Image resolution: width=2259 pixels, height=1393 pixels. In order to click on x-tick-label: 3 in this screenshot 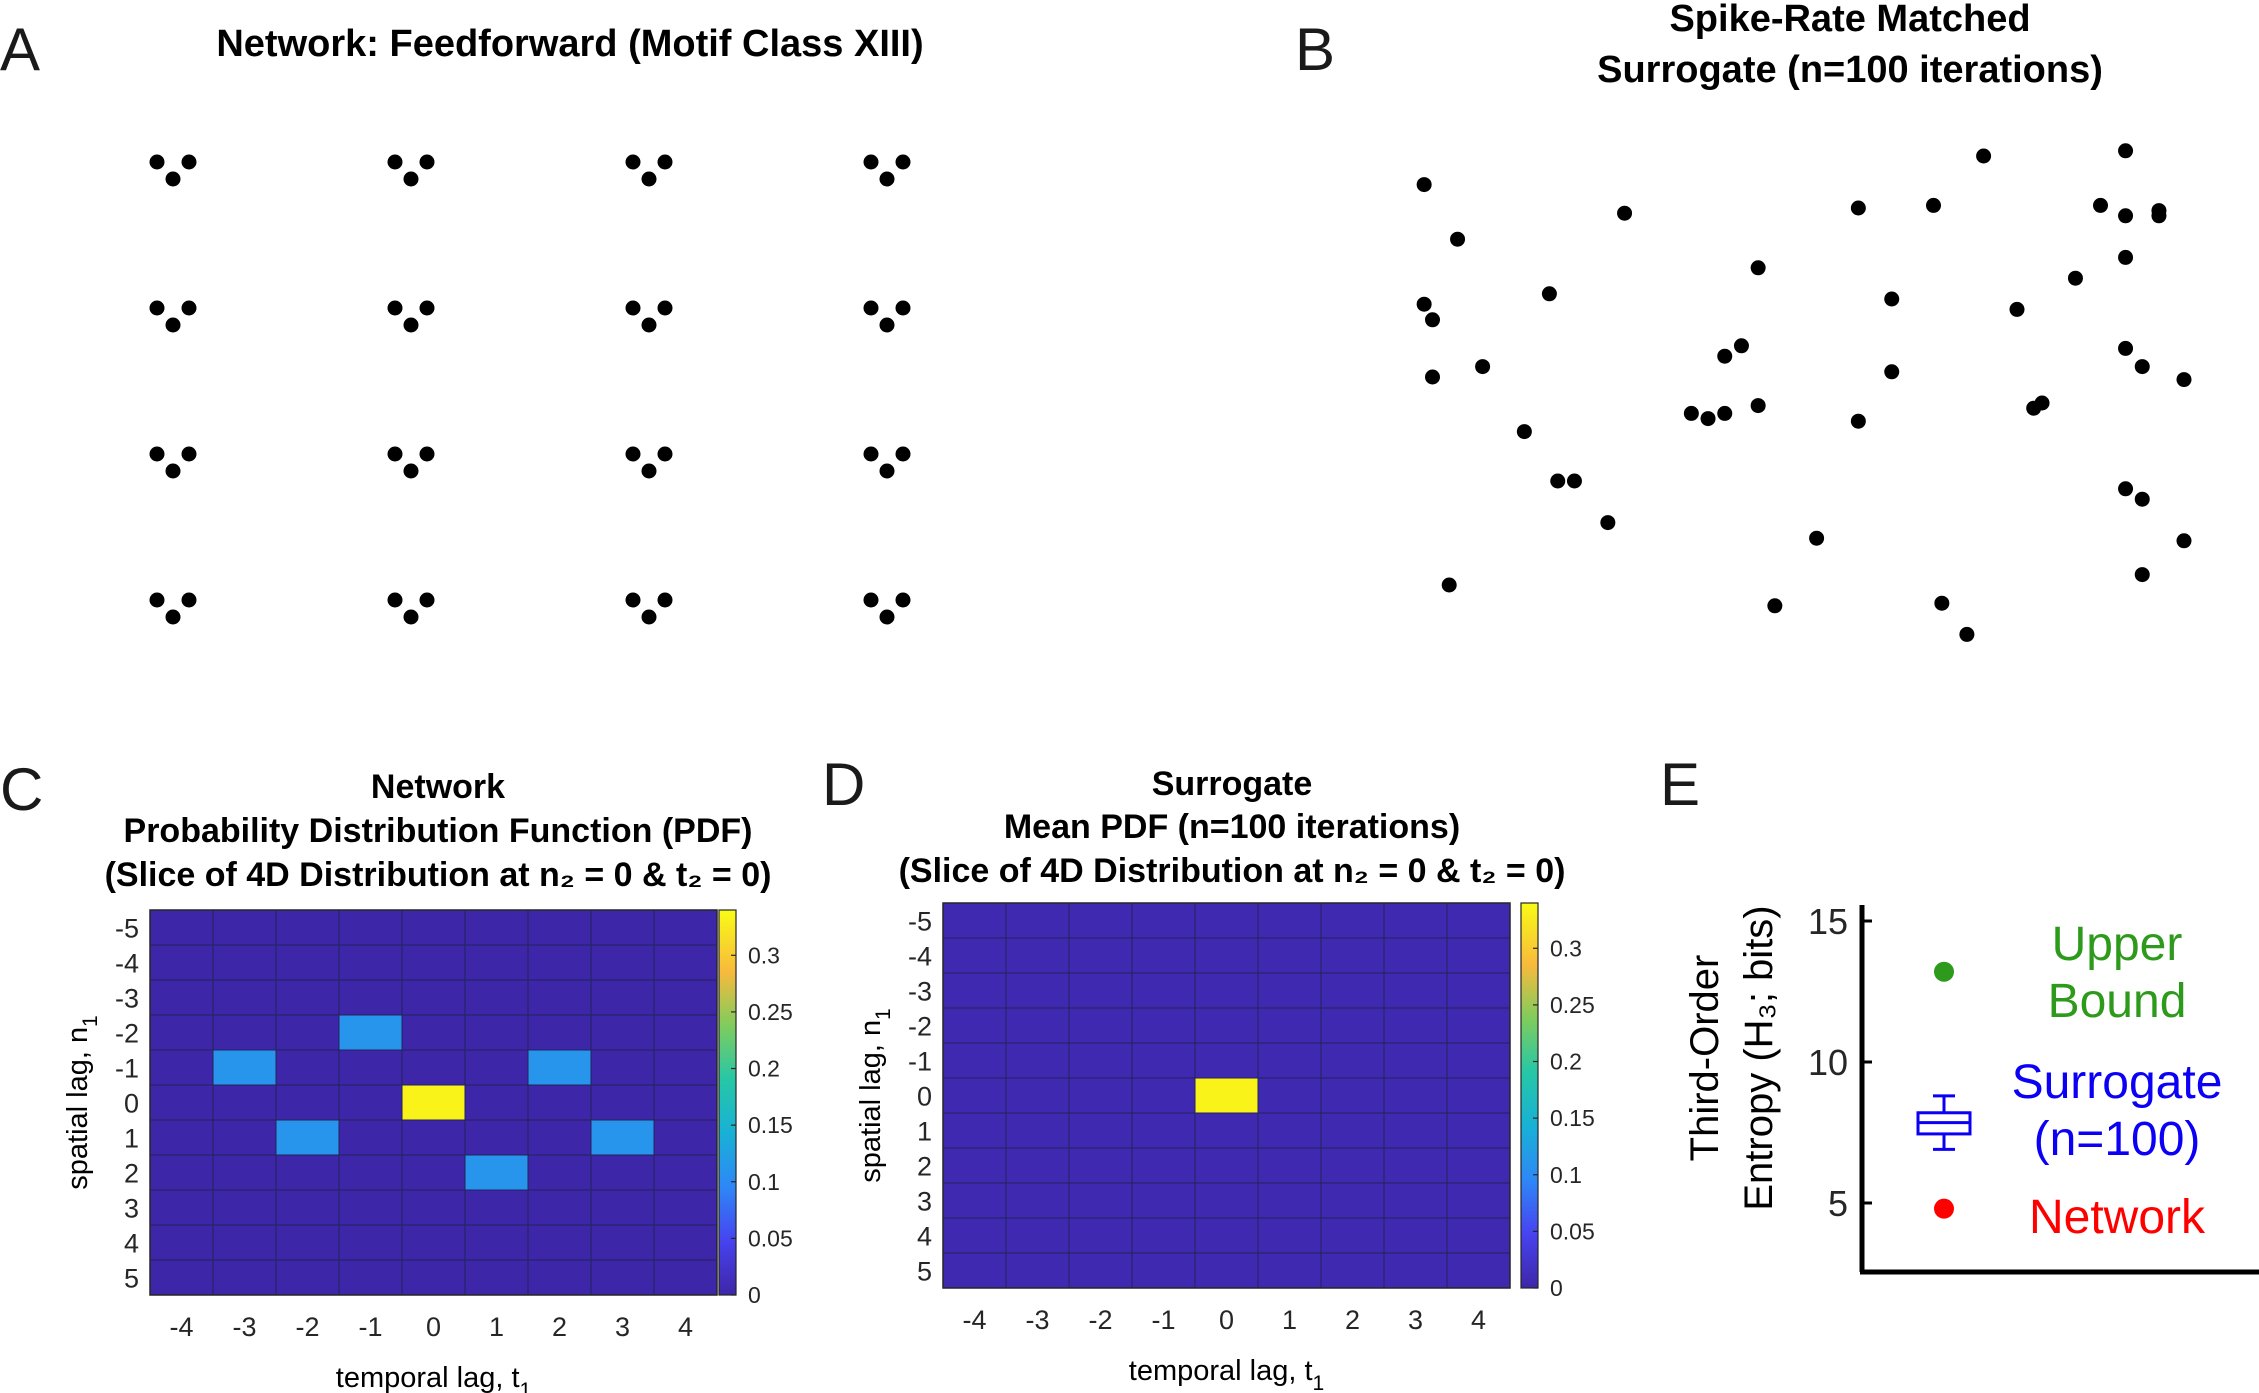, I will do `click(1415, 1320)`.